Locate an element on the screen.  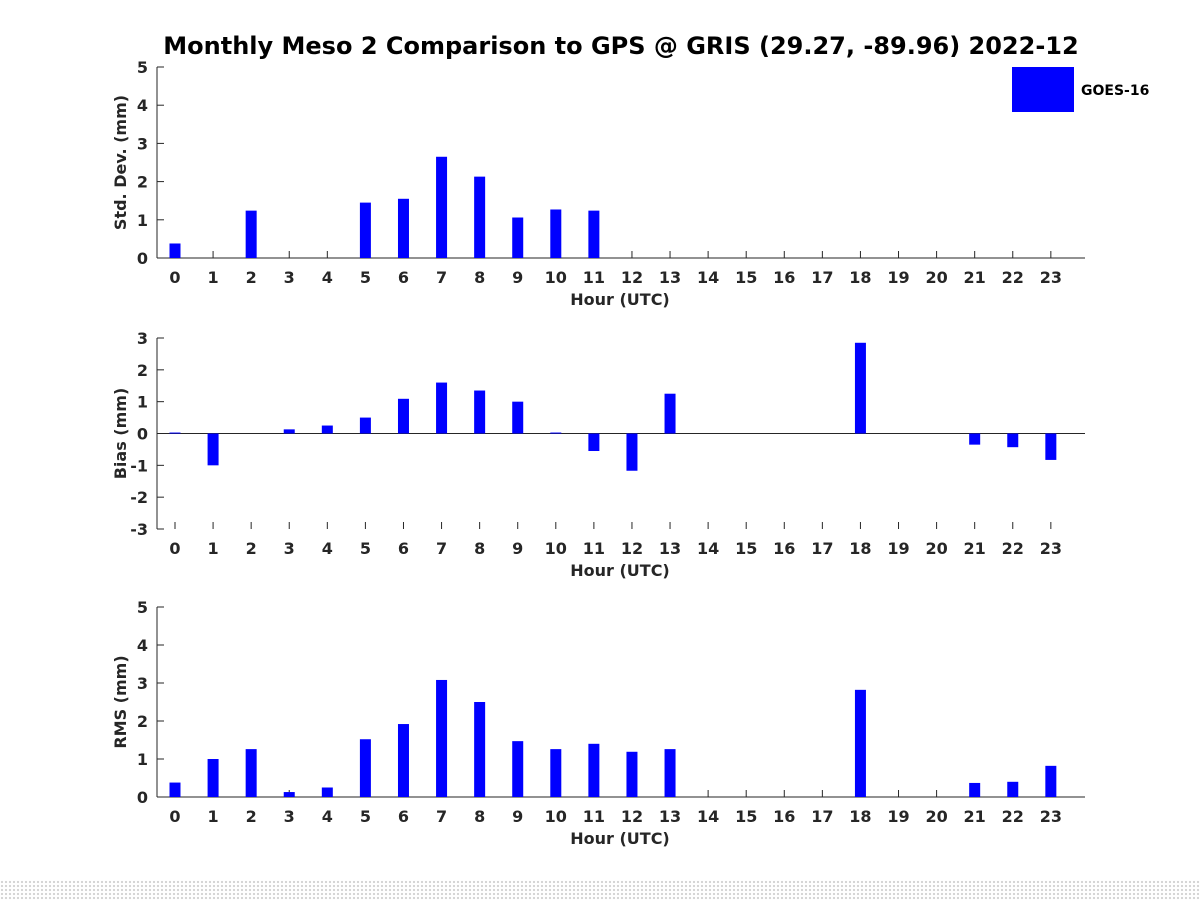
x-tick-label: 18 is located at coordinates (860, 816).